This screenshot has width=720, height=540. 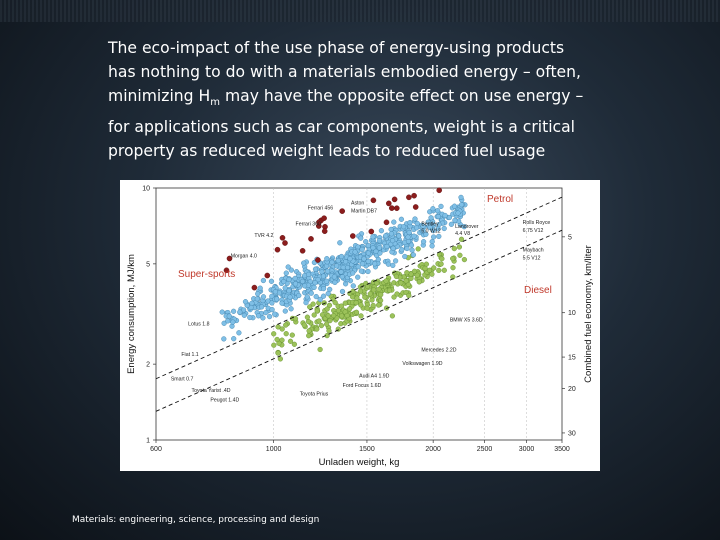 I want to click on annotation-label: Ferrari 360, so click(x=308, y=224).